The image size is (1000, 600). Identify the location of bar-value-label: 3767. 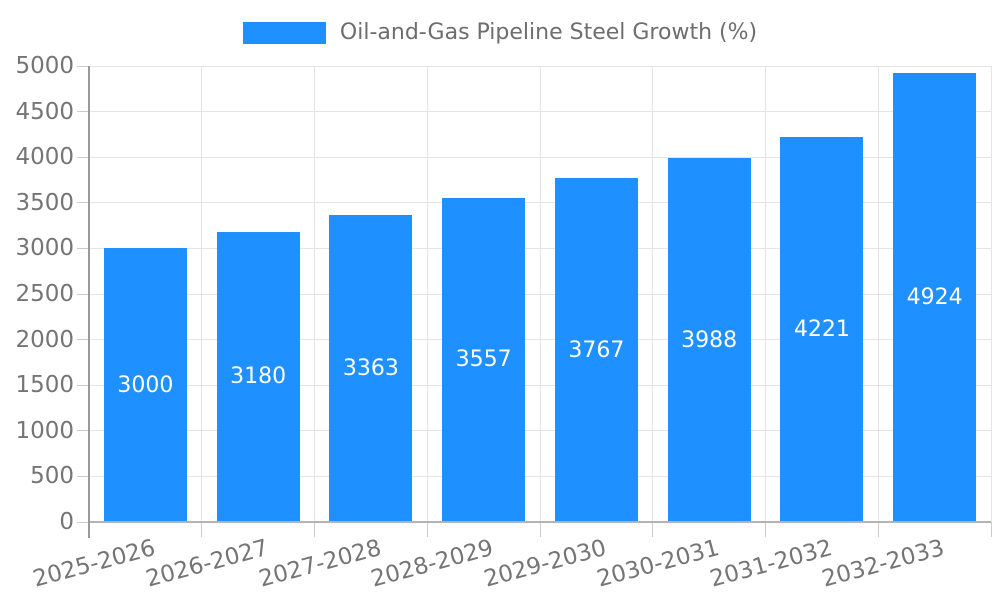
(596, 350).